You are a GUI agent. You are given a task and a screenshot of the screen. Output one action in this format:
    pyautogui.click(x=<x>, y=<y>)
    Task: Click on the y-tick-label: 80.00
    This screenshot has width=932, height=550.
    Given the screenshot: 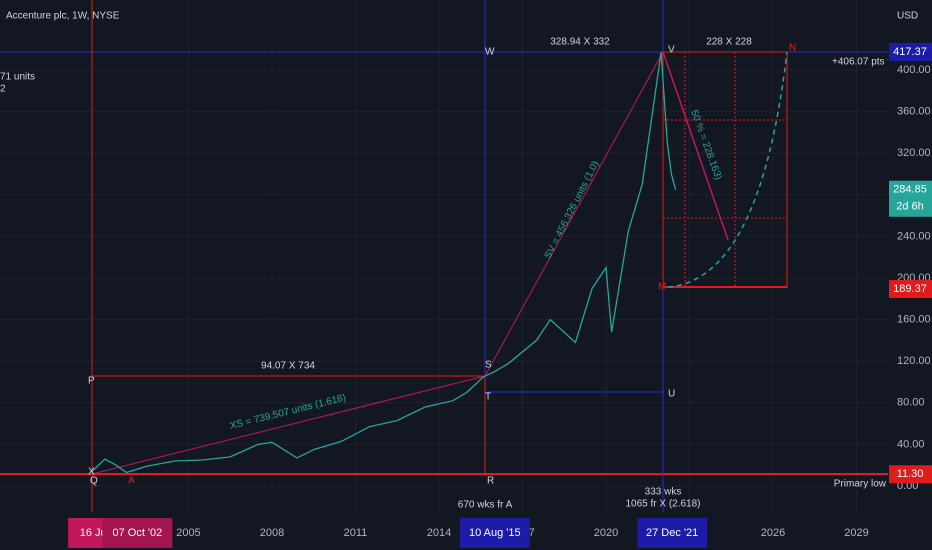 What is the action you would take?
    pyautogui.click(x=911, y=403)
    